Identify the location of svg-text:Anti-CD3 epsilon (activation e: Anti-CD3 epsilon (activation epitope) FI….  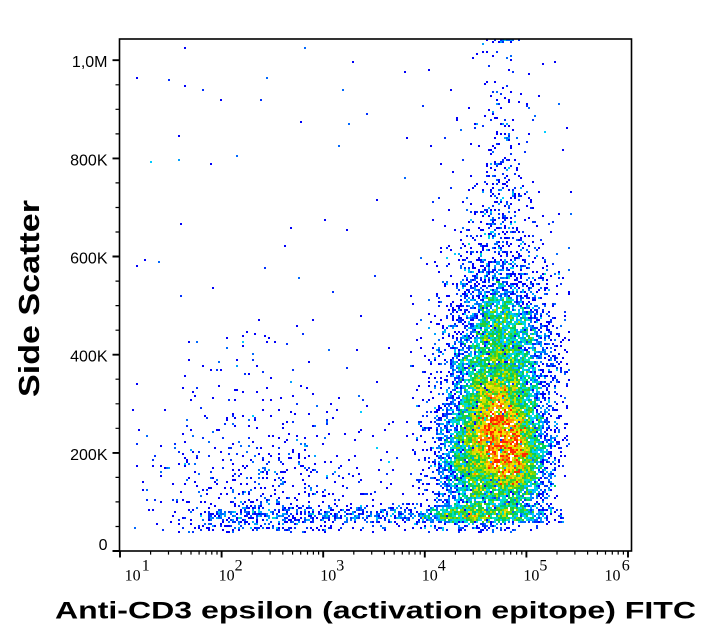
(375, 611).